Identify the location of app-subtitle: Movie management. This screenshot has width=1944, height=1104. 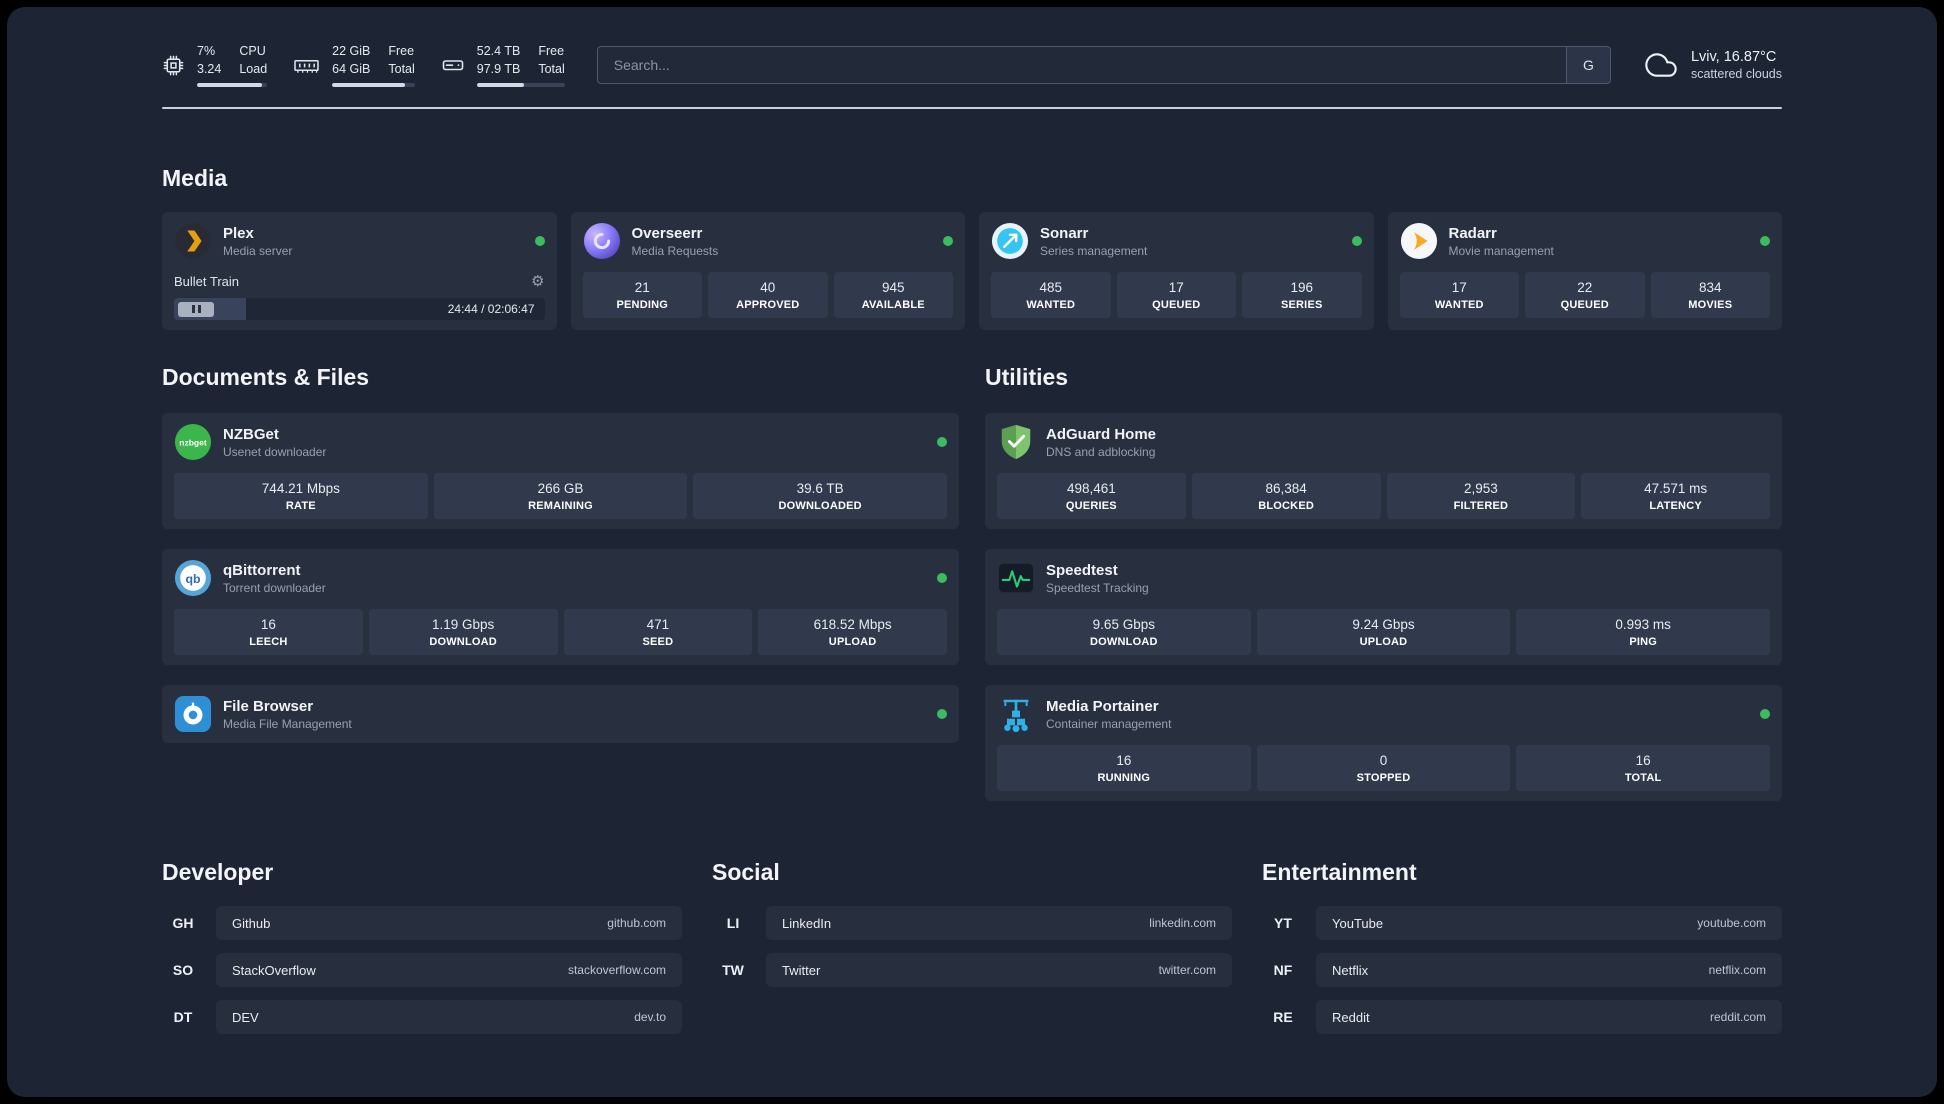
(1501, 250).